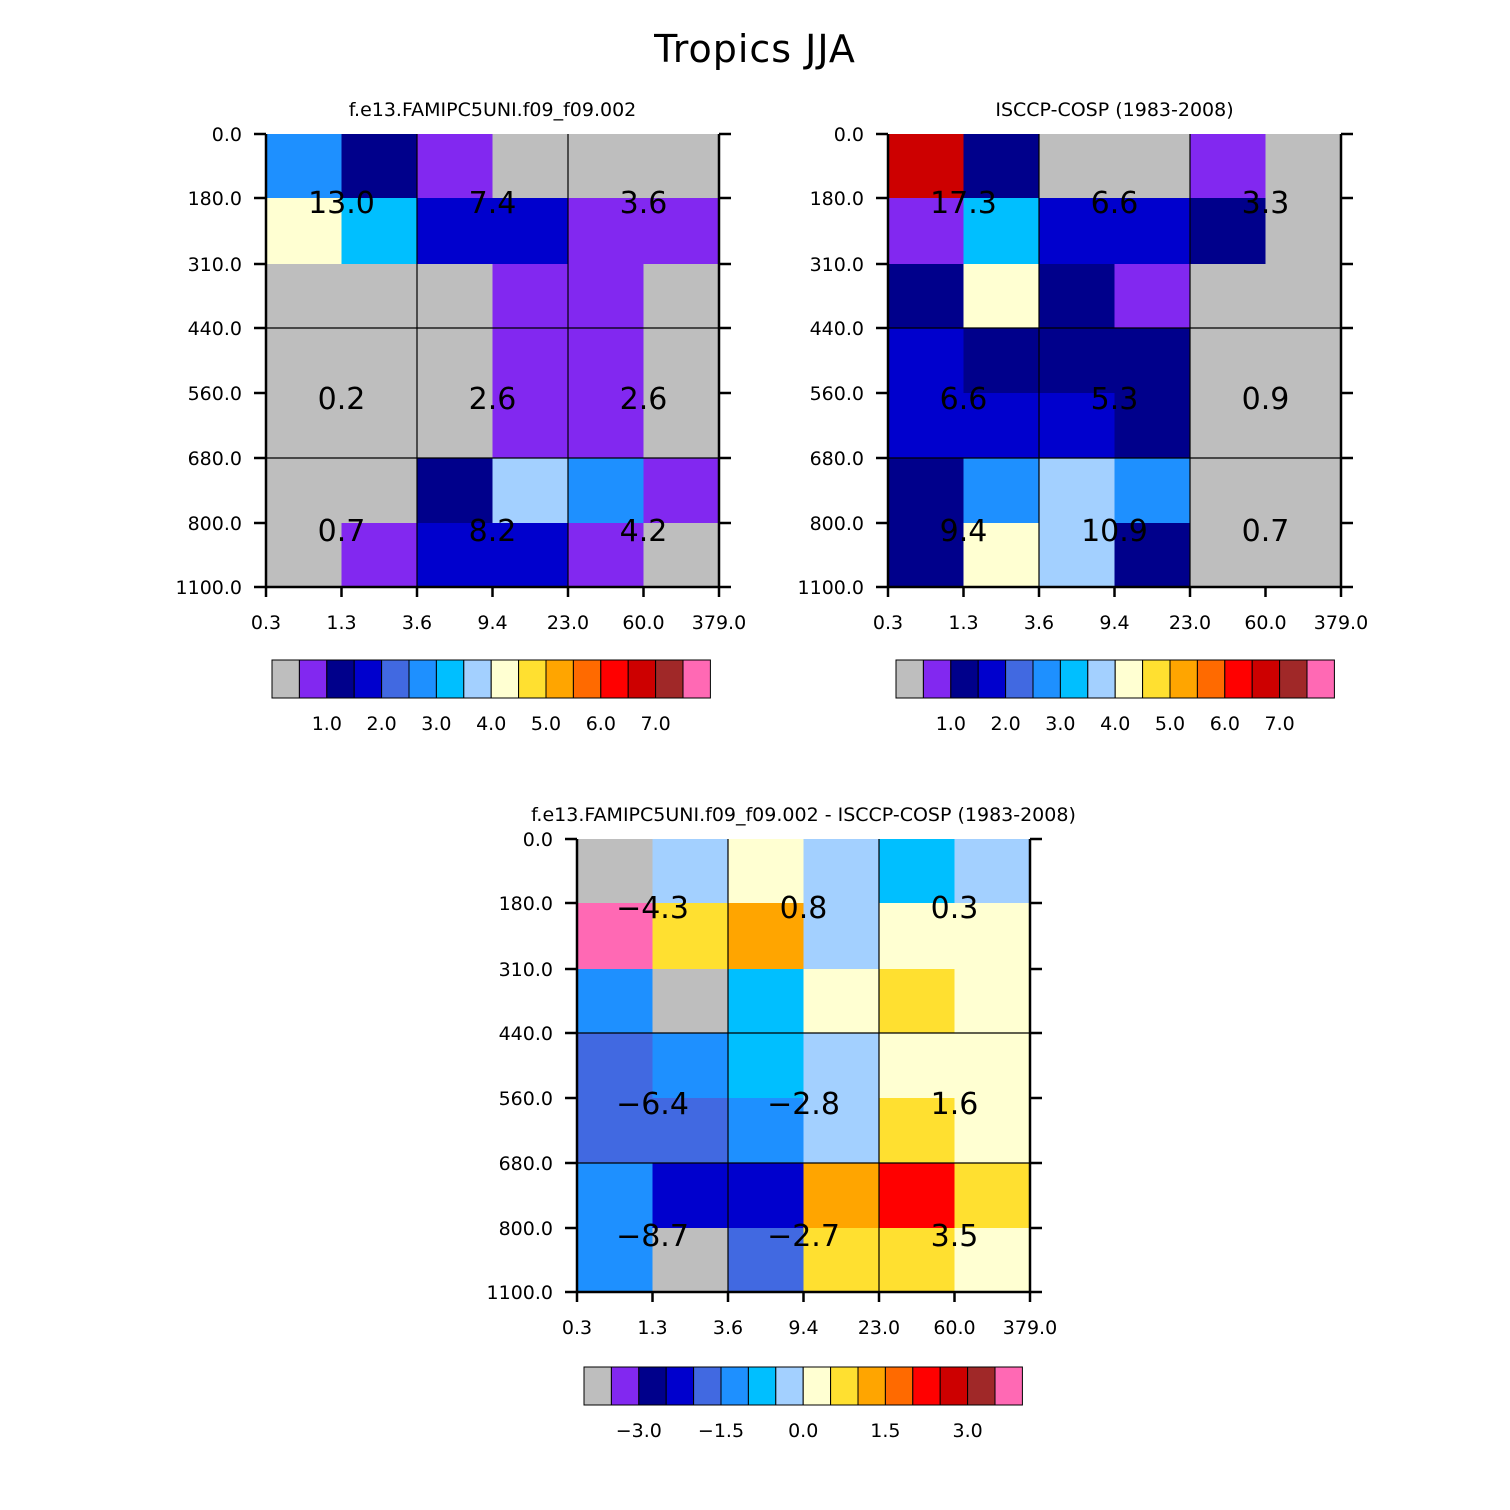  Describe the element at coordinates (227, 135) in the screenshot. I see `y-tick-label: 0.0` at that location.